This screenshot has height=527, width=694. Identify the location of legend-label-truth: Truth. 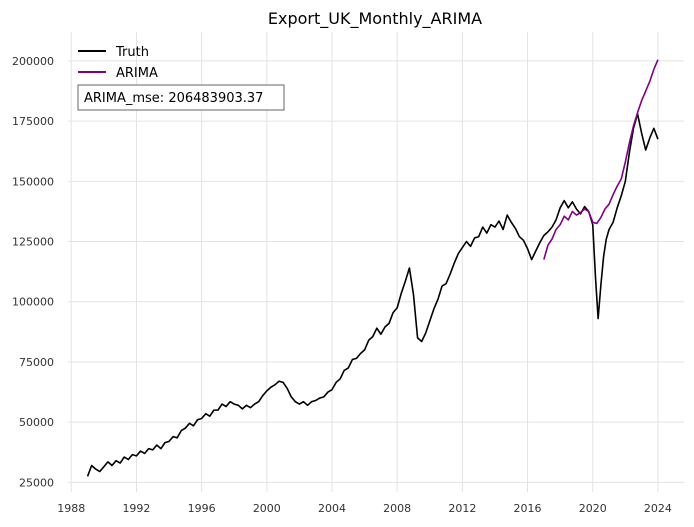
(132, 52).